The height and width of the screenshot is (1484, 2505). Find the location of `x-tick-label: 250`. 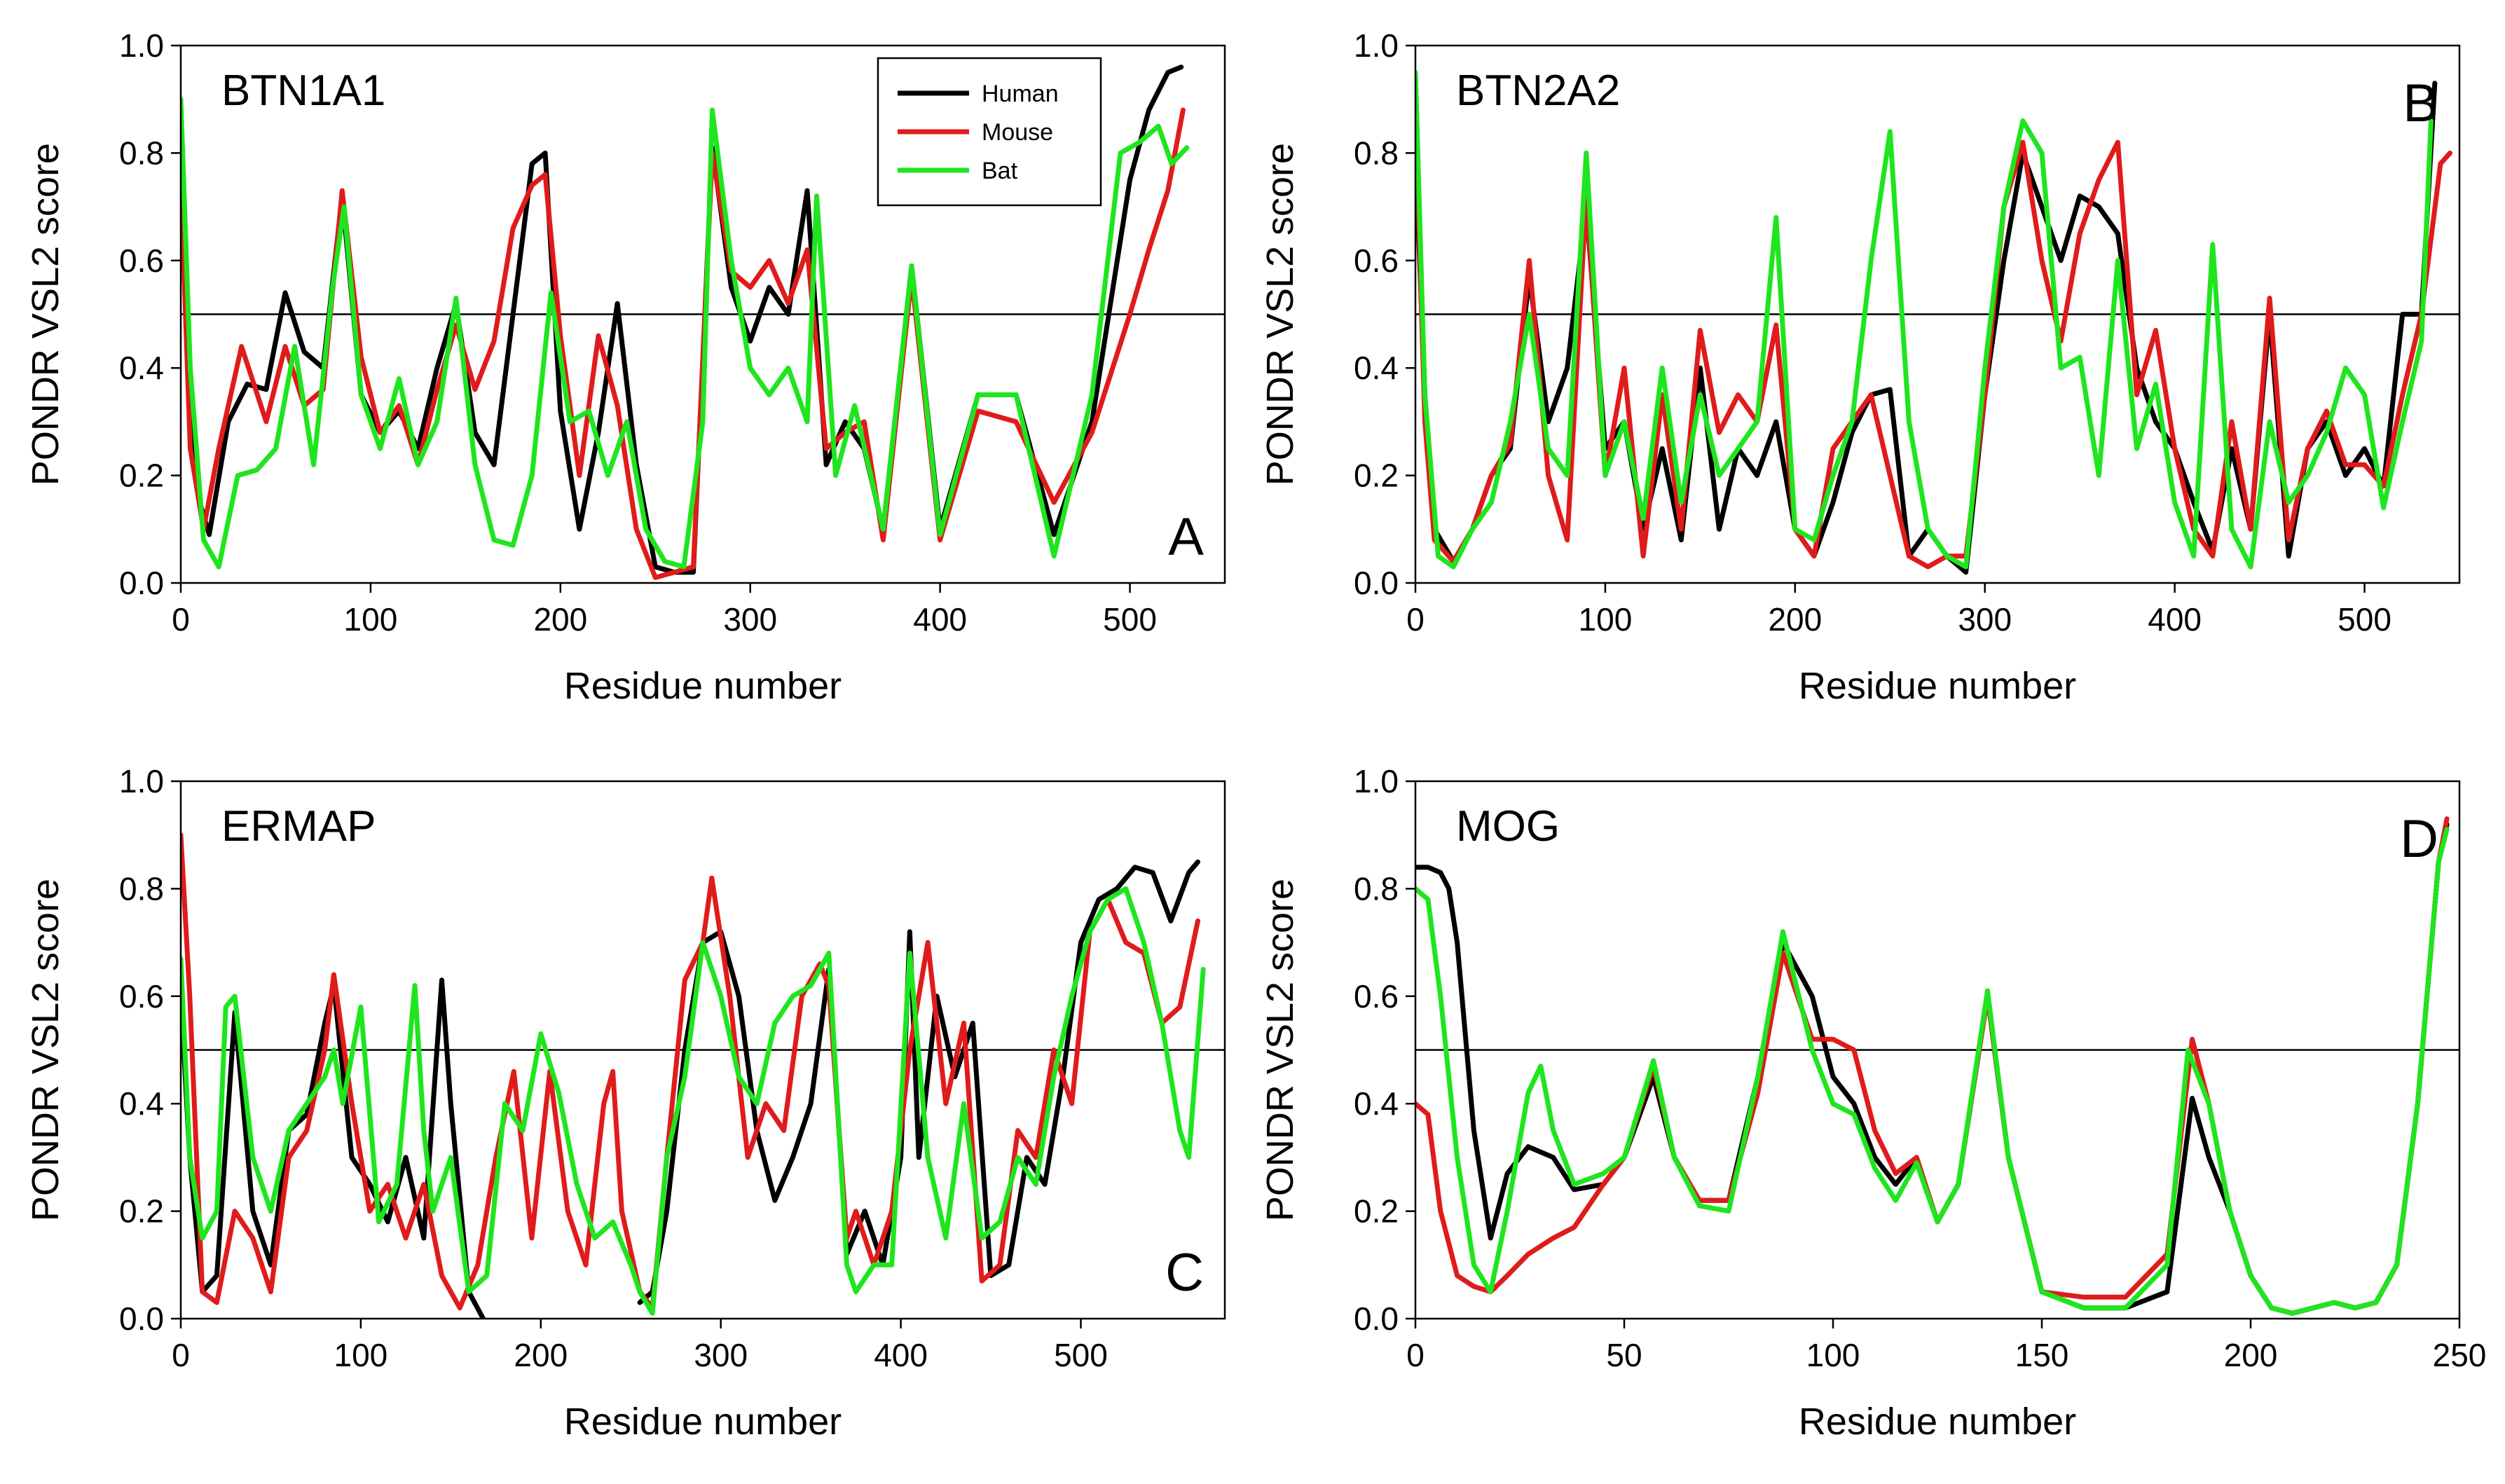

x-tick-label: 250 is located at coordinates (2460, 1355).